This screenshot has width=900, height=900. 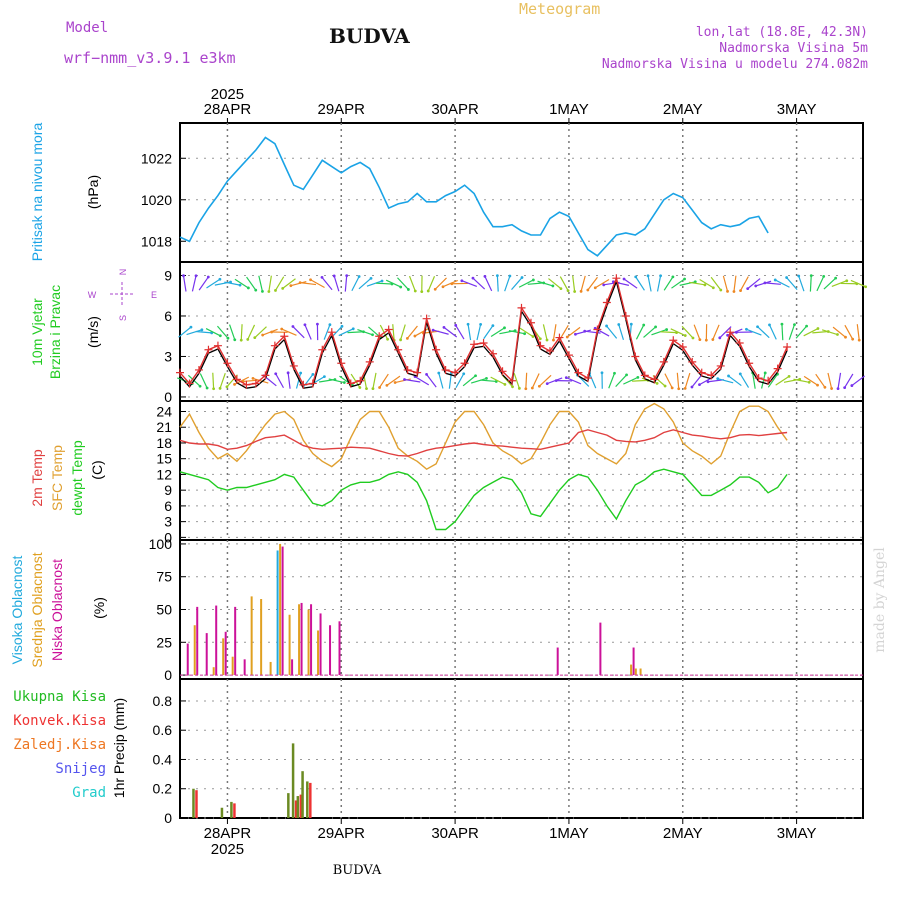 I want to click on y-tick-label: 18, so click(x=164, y=443).